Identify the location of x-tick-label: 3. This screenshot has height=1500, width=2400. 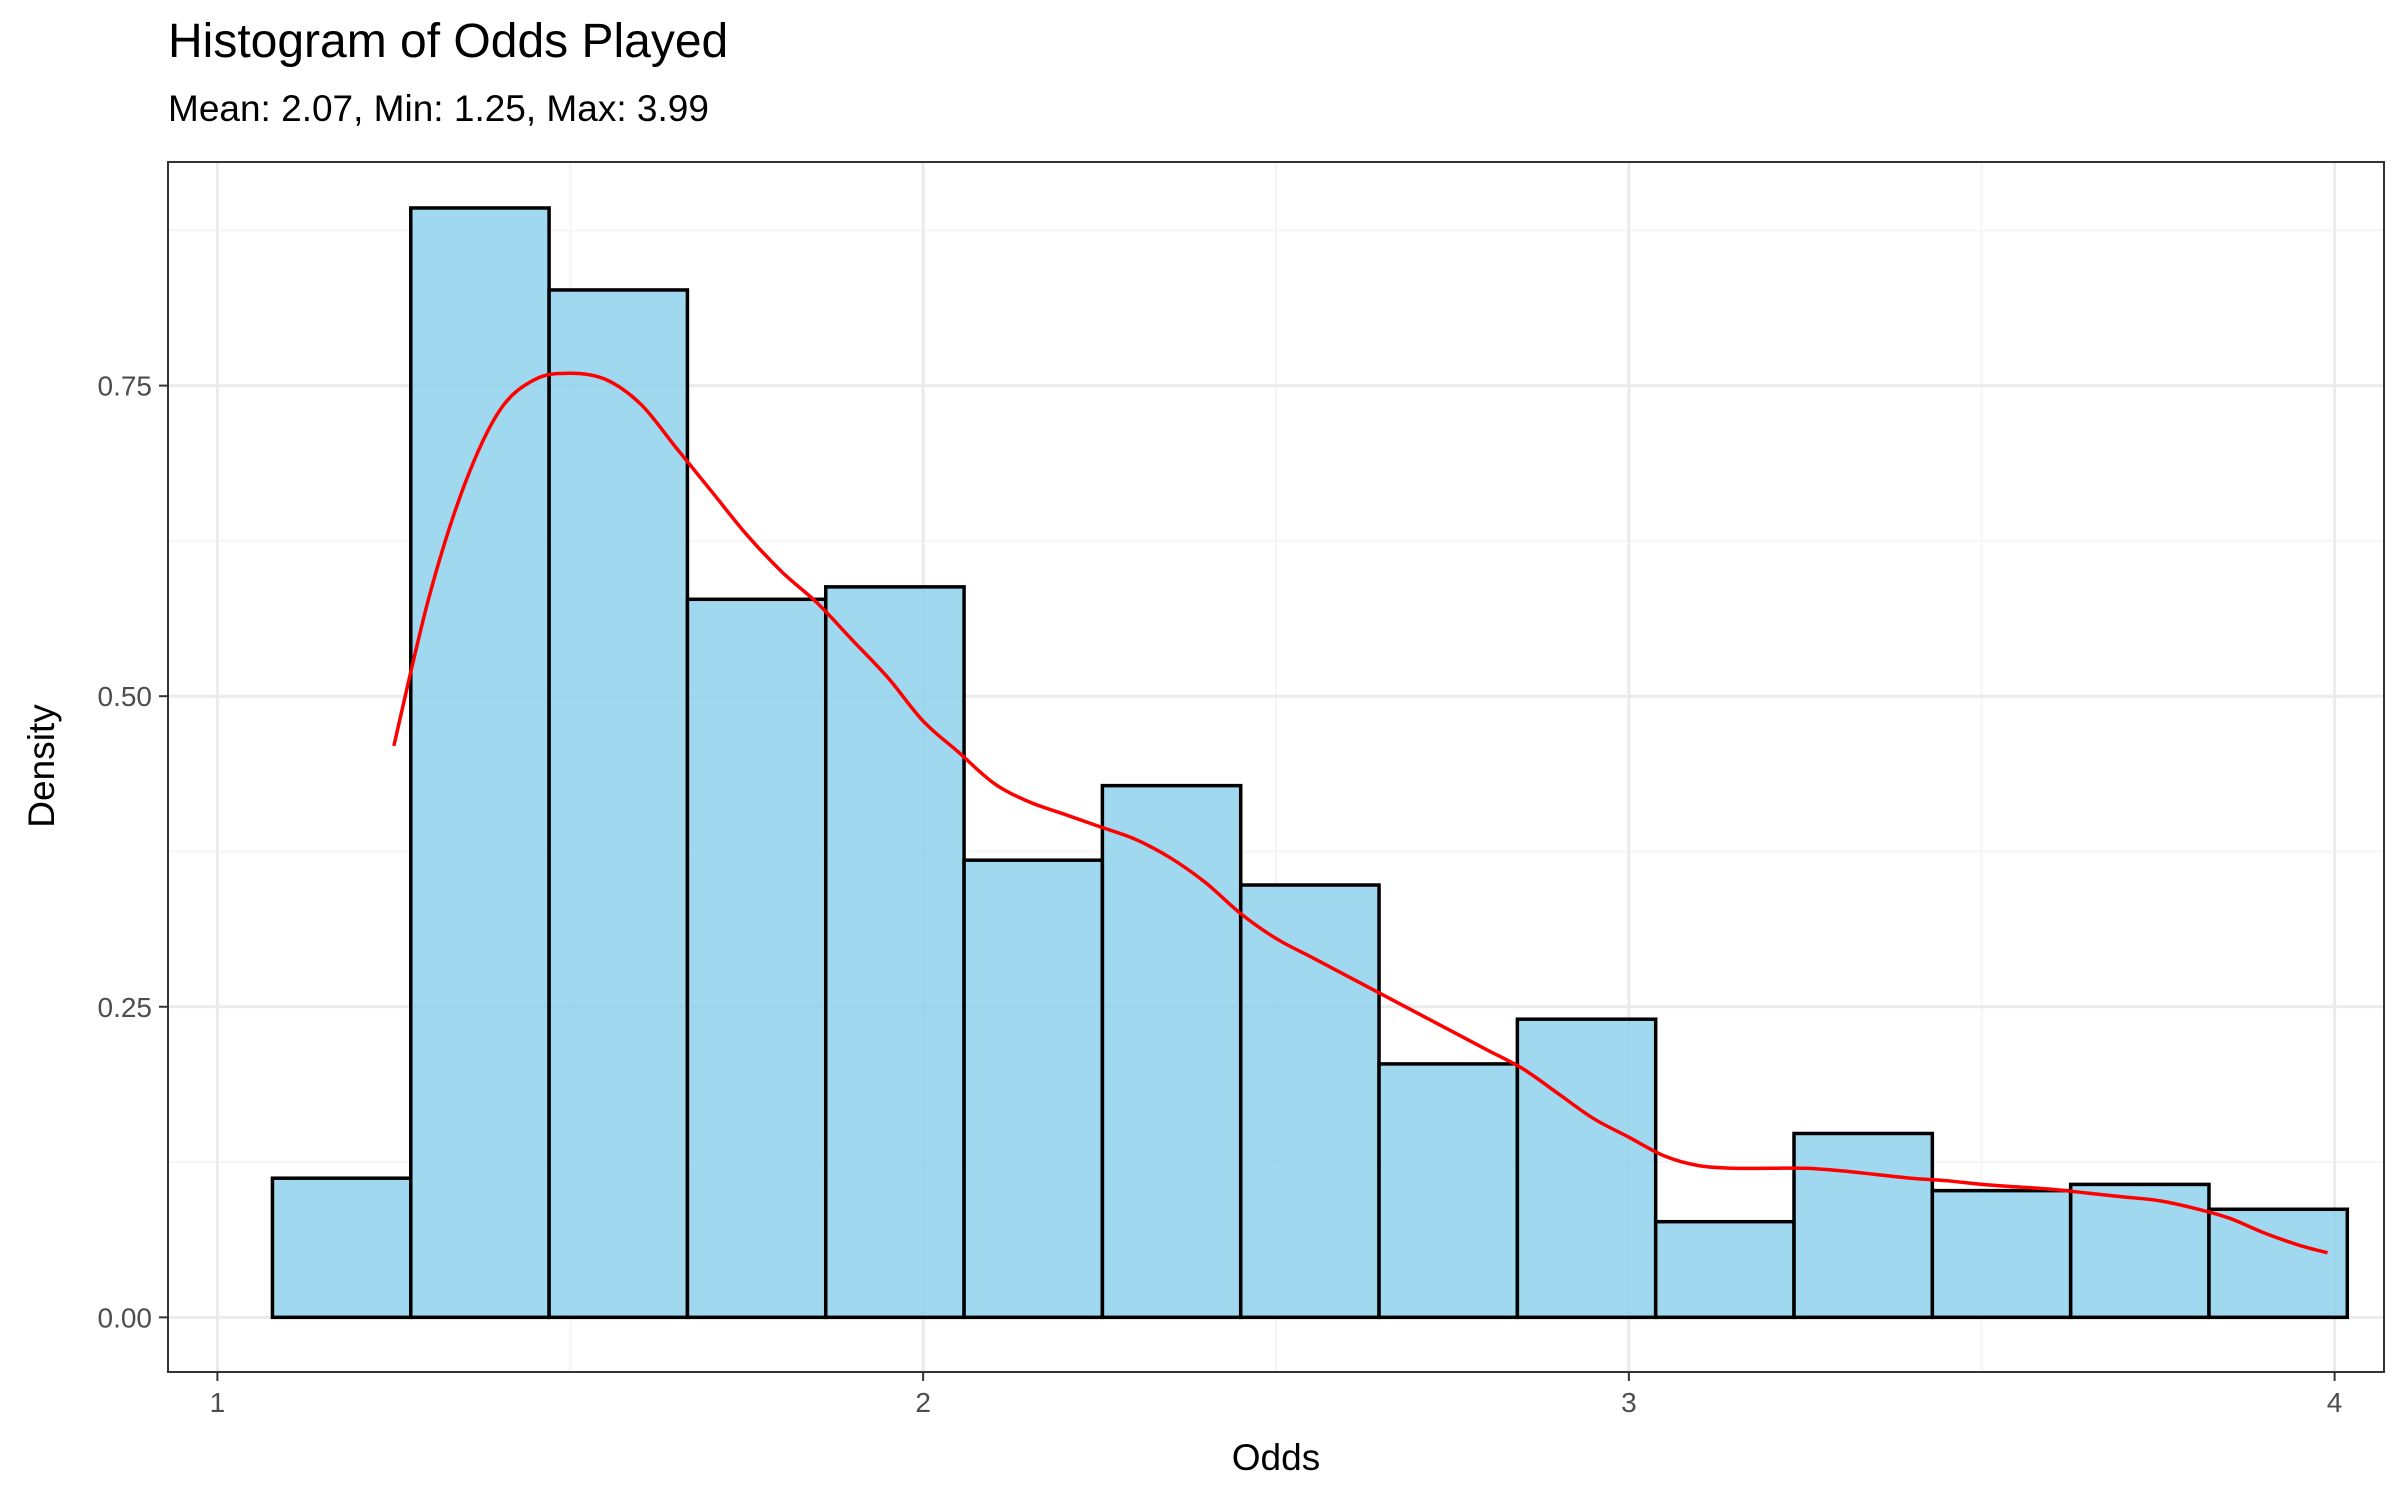
(1629, 1402).